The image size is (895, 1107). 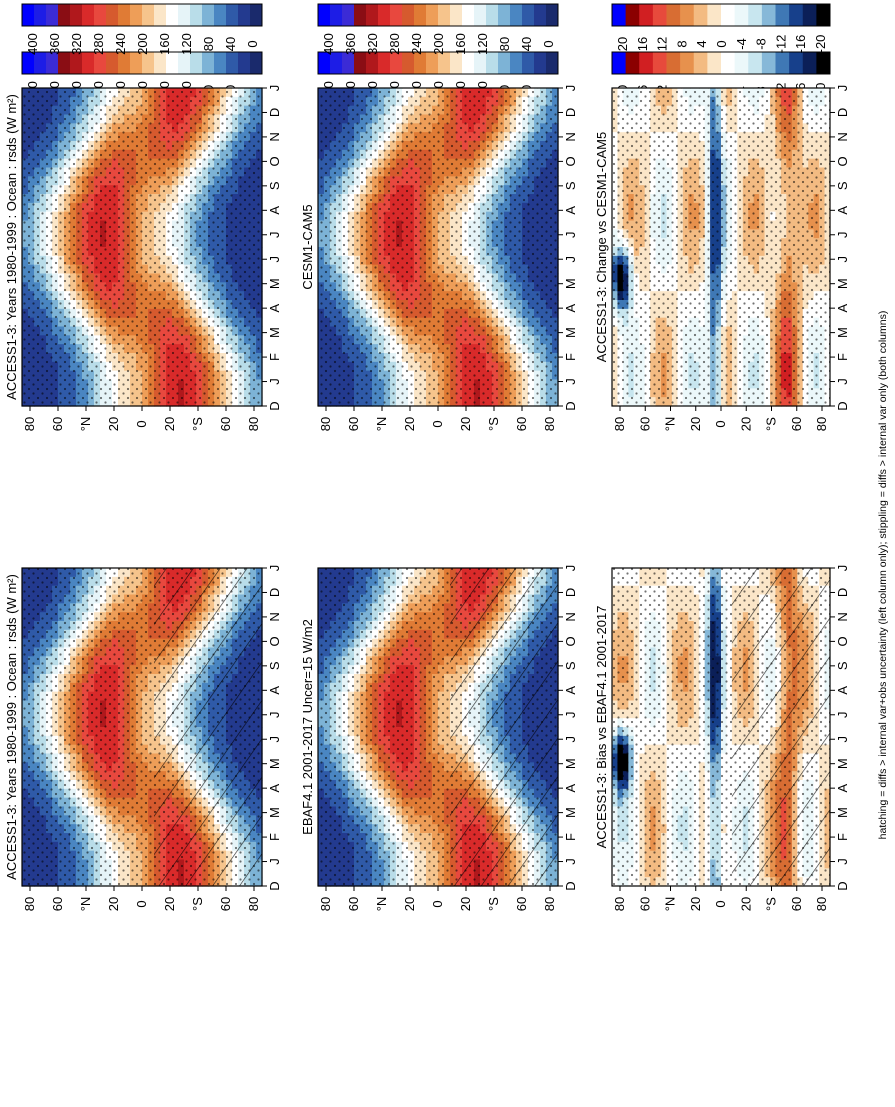 I want to click on colorbar-tick-label: 400, so click(x=32, y=44).